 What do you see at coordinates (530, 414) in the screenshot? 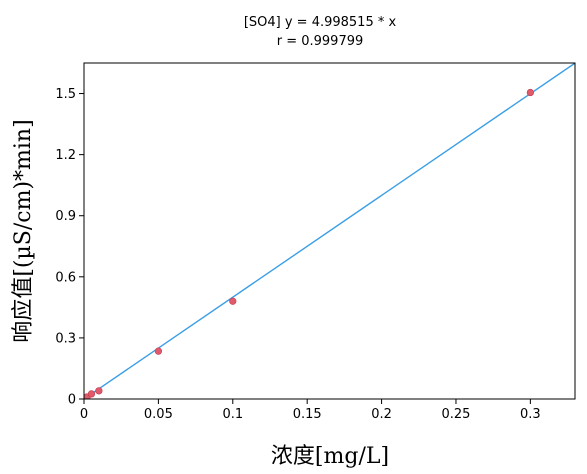
I see `x-tick-label: 0.3` at bounding box center [530, 414].